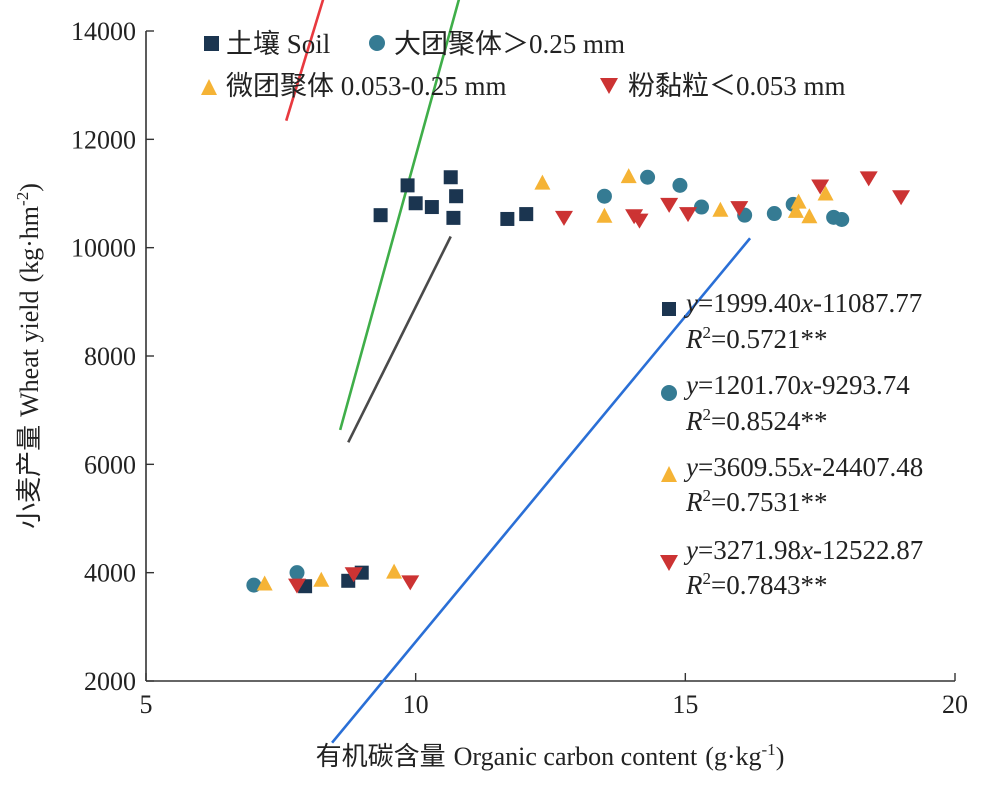 The image size is (998, 789). Describe the element at coordinates (103, 248) in the screenshot. I see `y-tick-label: 10000` at that location.